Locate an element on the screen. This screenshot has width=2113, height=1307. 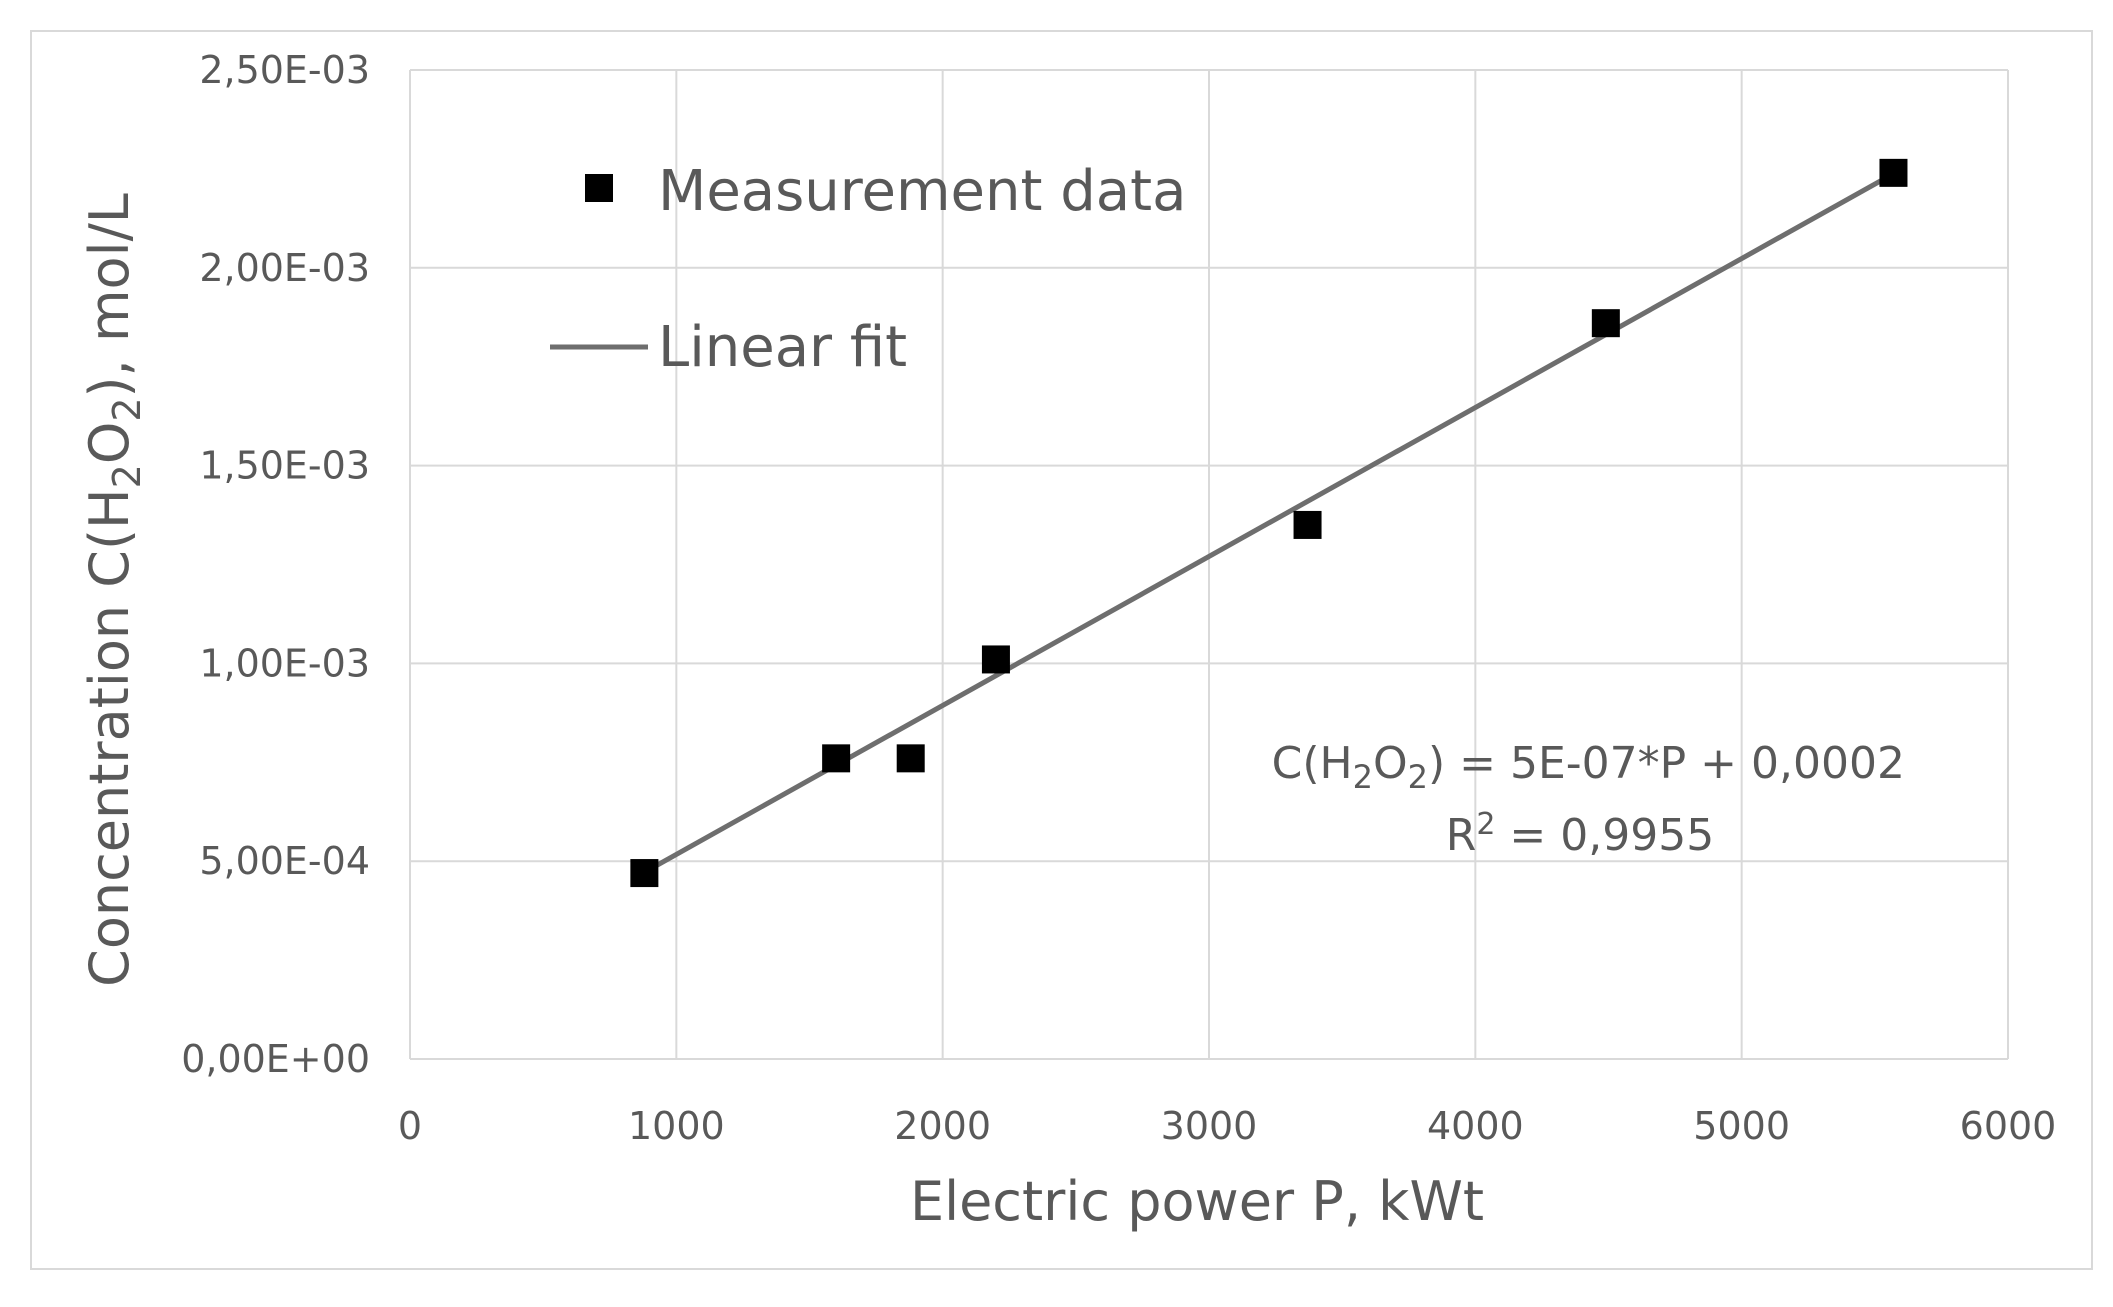
legend-label-measurement: Measurement data is located at coordinates (922, 191).